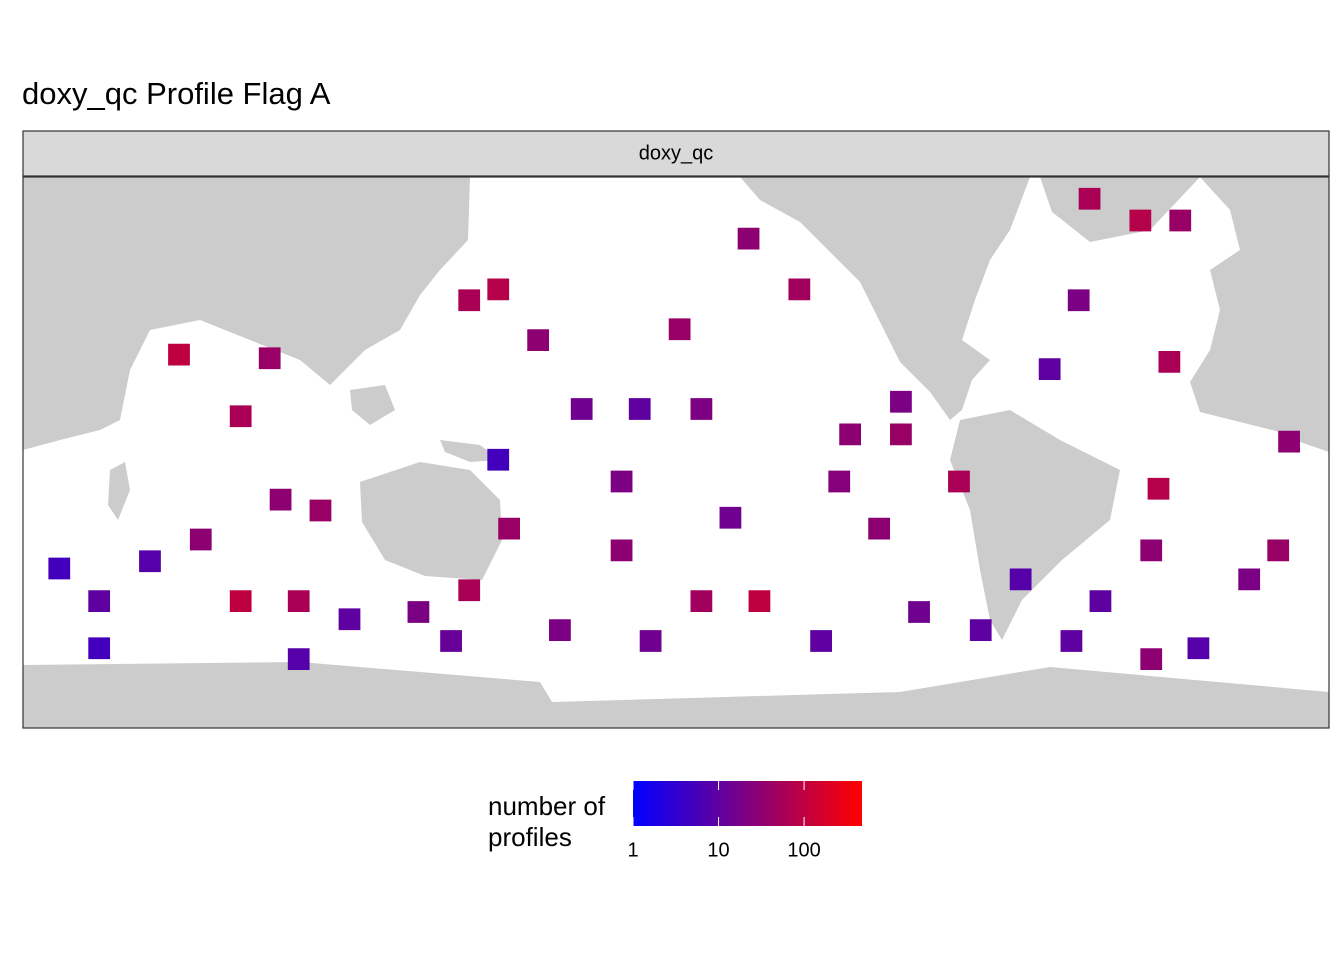  I want to click on south-america, so click(1035, 525).